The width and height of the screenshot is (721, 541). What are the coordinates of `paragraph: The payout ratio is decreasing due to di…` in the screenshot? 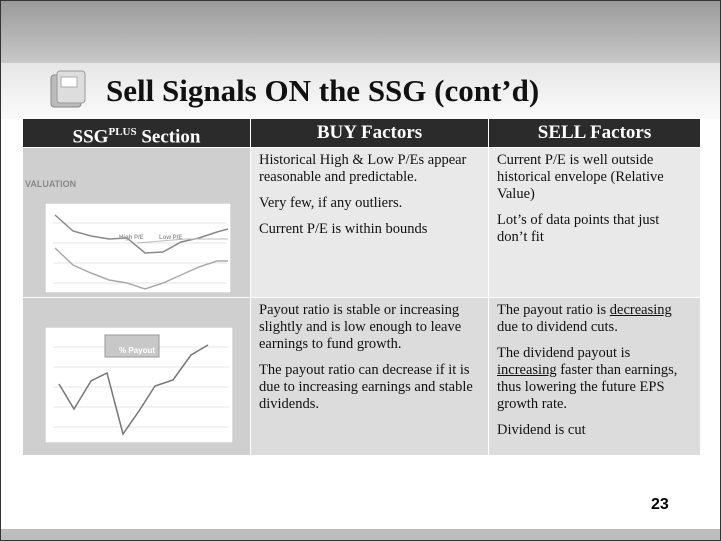 It's located at (594, 319).